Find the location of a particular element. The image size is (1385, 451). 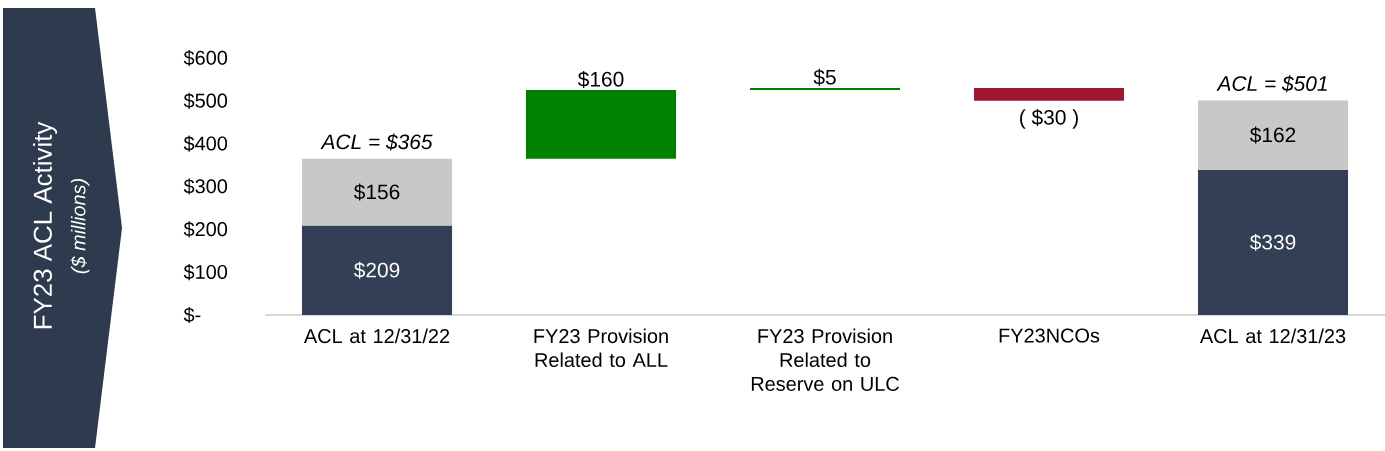

y-tick-label: $400 is located at coordinates (205, 143).